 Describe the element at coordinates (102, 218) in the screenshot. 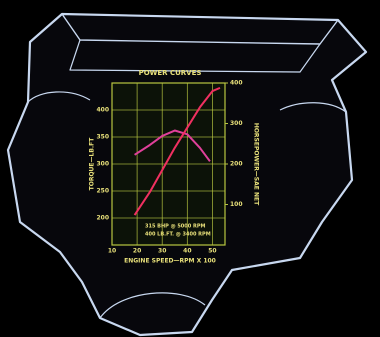

I see `y-tick-label: 200` at that location.